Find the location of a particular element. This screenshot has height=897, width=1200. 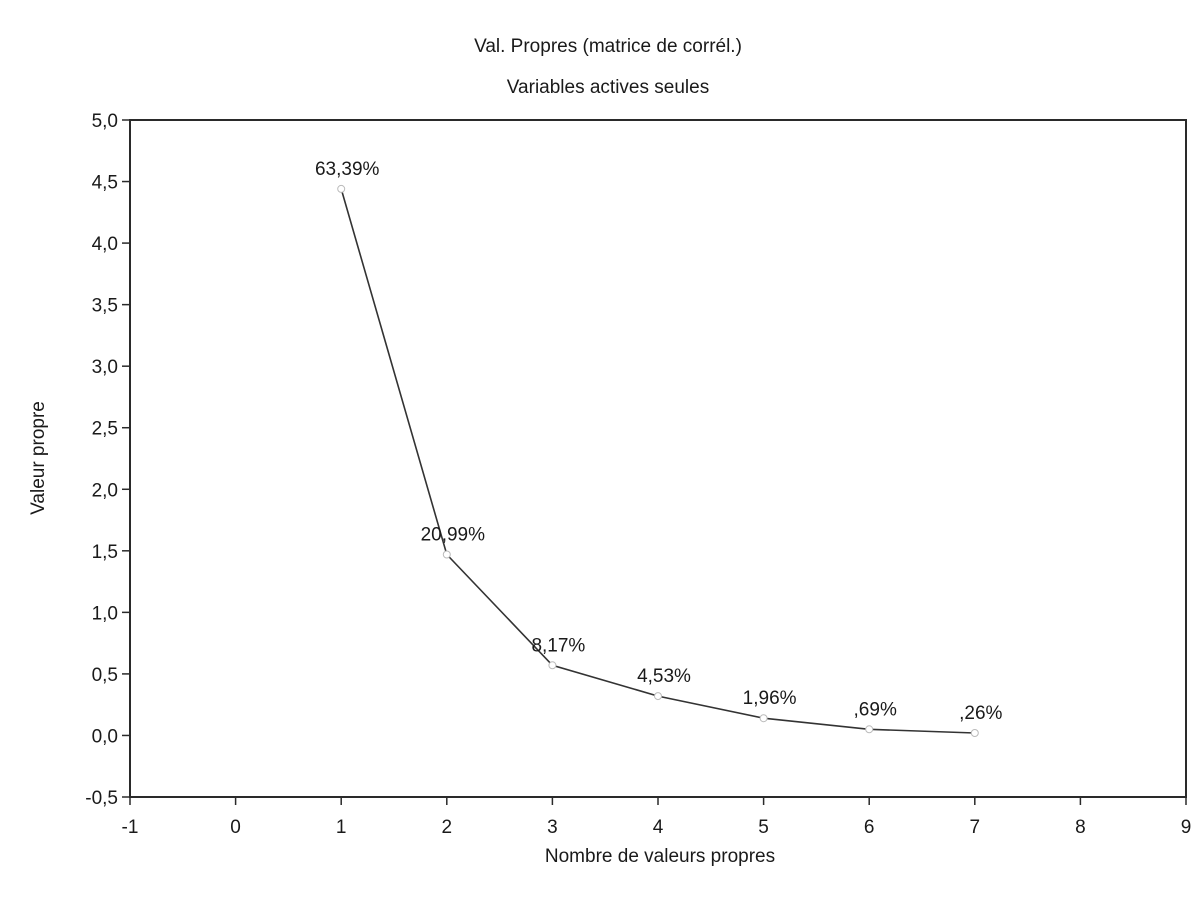

x-tick-label: 3 is located at coordinates (552, 827).